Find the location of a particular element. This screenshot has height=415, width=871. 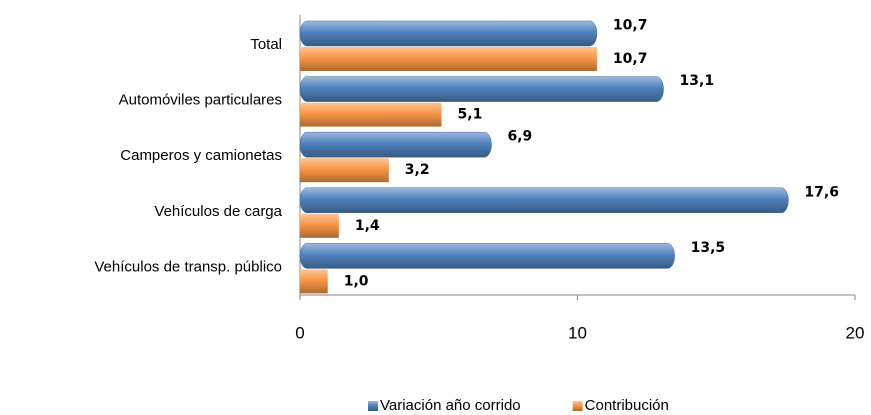

y-tick-label: Total is located at coordinates (266, 44).